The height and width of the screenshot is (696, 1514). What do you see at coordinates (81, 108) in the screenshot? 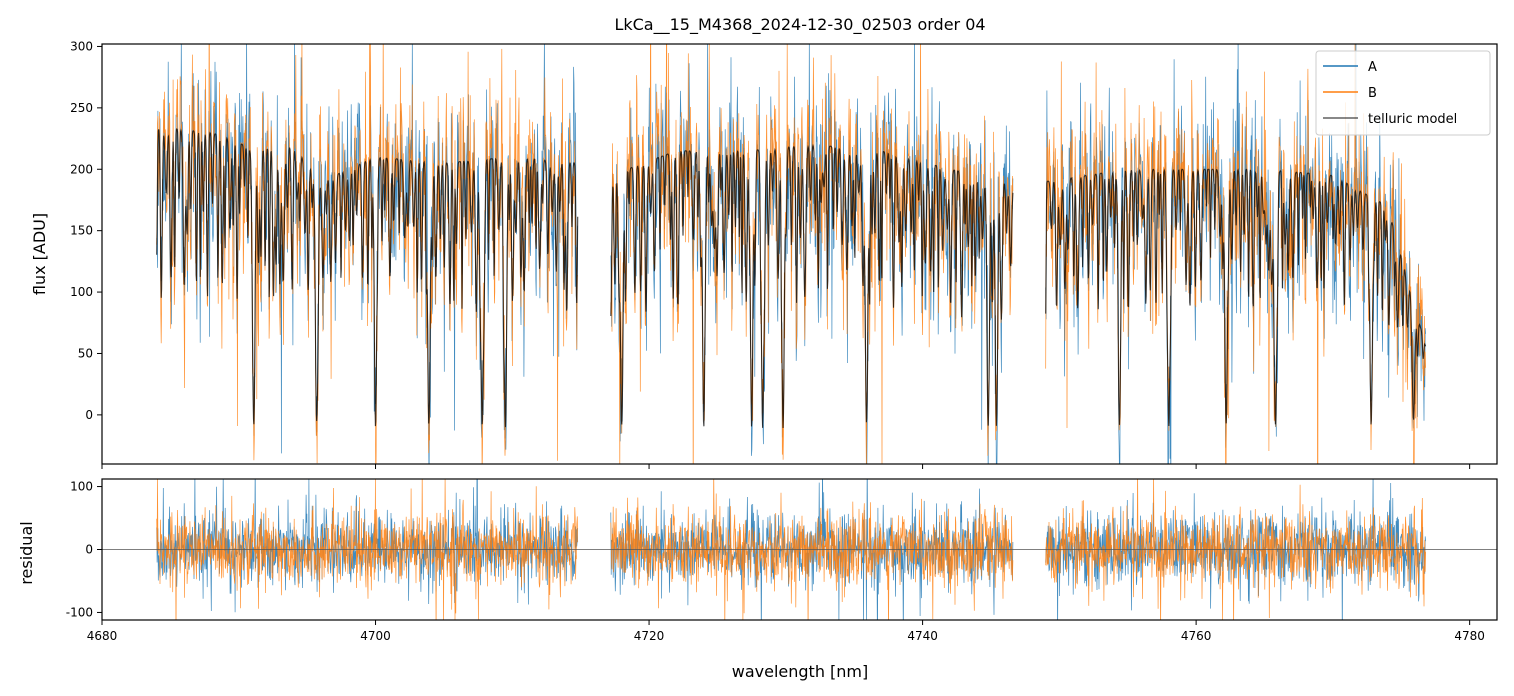
I see `y-tick-label: 250` at bounding box center [81, 108].